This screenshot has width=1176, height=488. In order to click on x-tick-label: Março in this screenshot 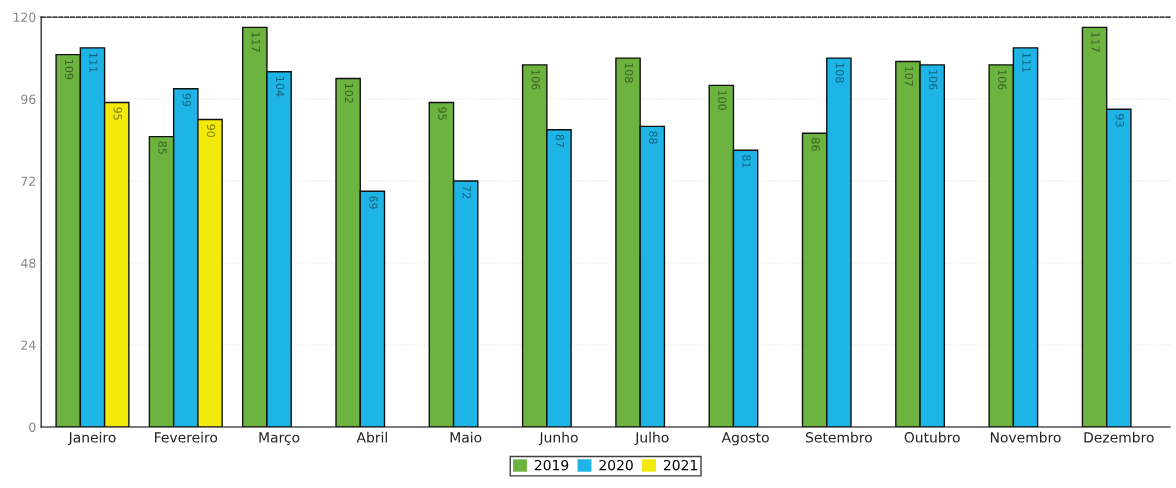, I will do `click(279, 439)`.